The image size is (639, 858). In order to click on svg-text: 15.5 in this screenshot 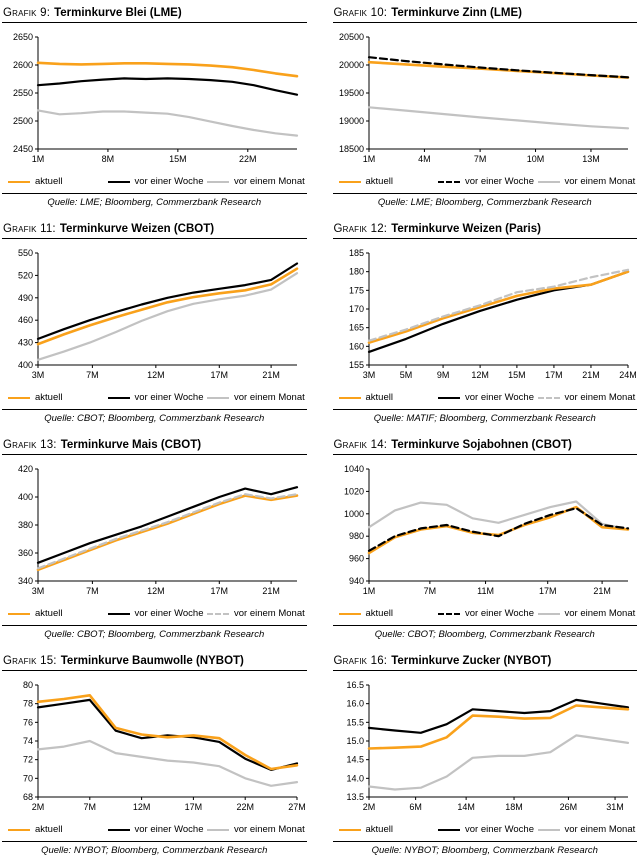, I will do `click(355, 722)`.